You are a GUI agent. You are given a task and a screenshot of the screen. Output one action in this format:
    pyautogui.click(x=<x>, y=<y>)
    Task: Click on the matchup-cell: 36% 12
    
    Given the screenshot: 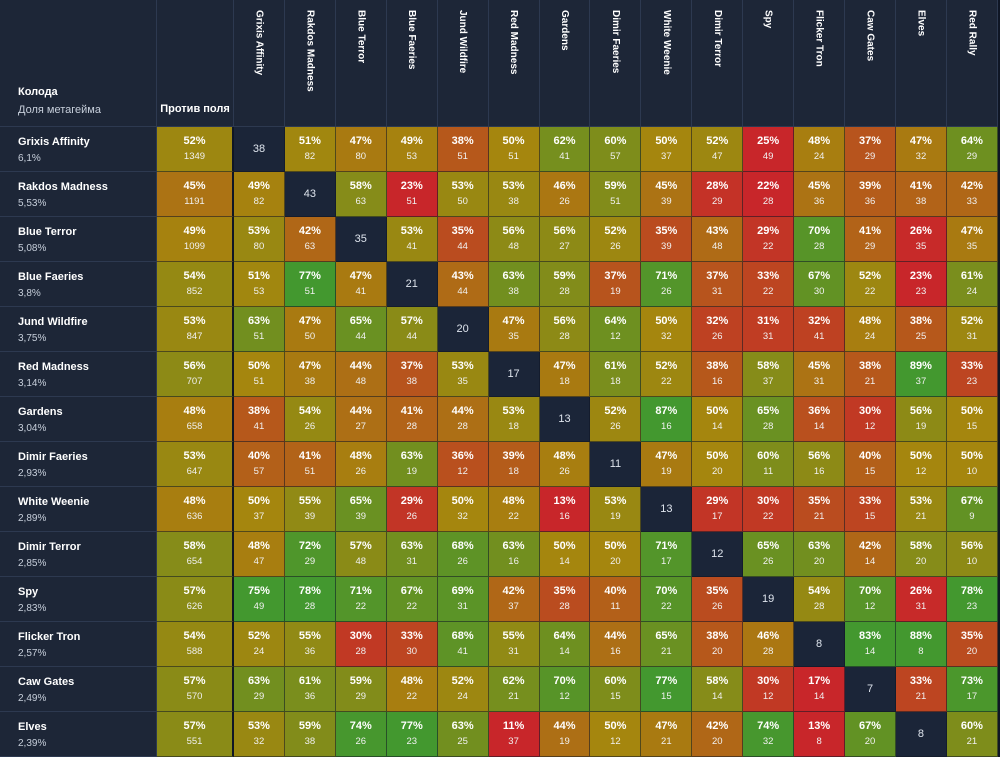 What is the action you would take?
    pyautogui.click(x=463, y=464)
    